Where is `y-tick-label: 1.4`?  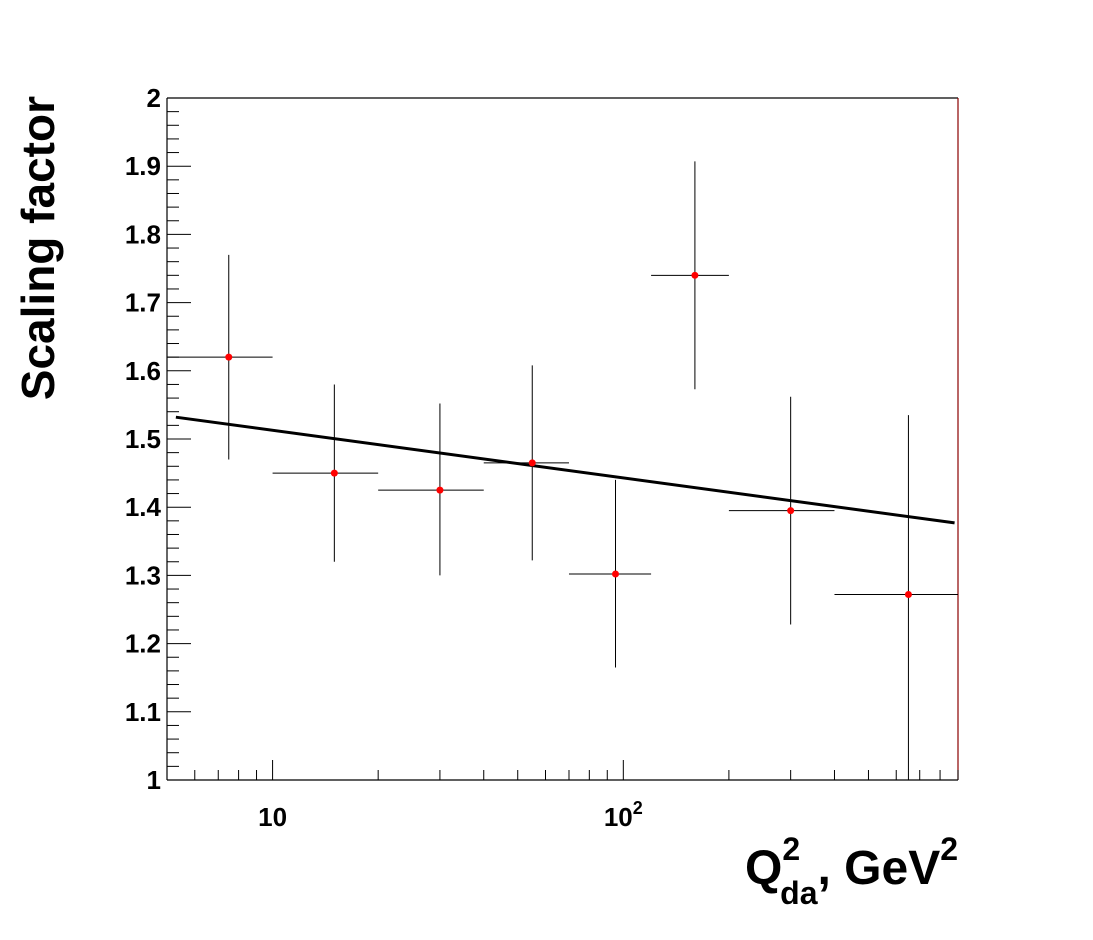 y-tick-label: 1.4 is located at coordinates (143, 507).